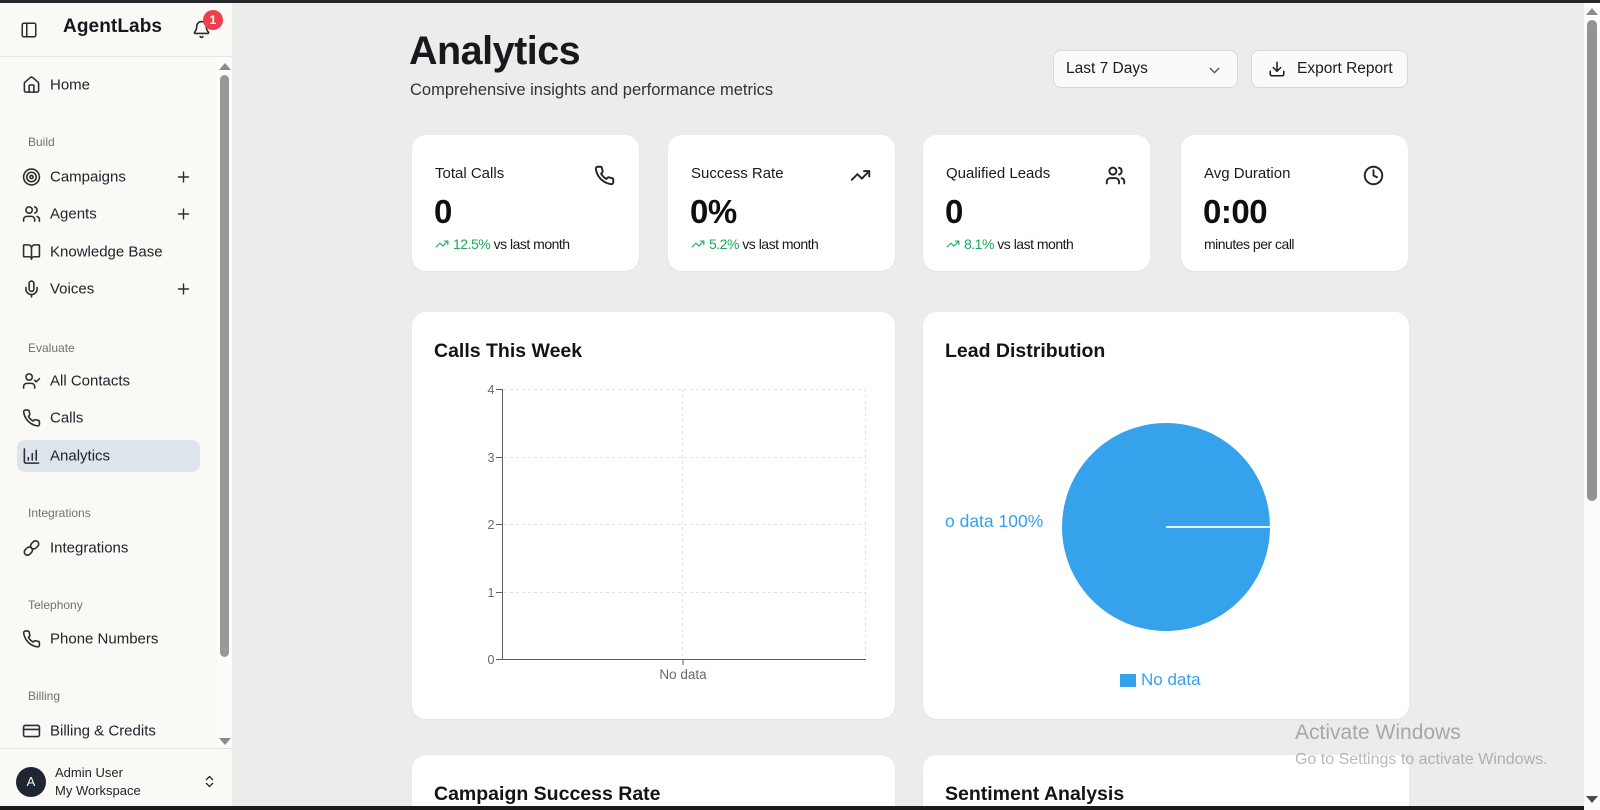 The height and width of the screenshot is (810, 1600). Describe the element at coordinates (994, 521) in the screenshot. I see `svg-text: o data 100%` at that location.